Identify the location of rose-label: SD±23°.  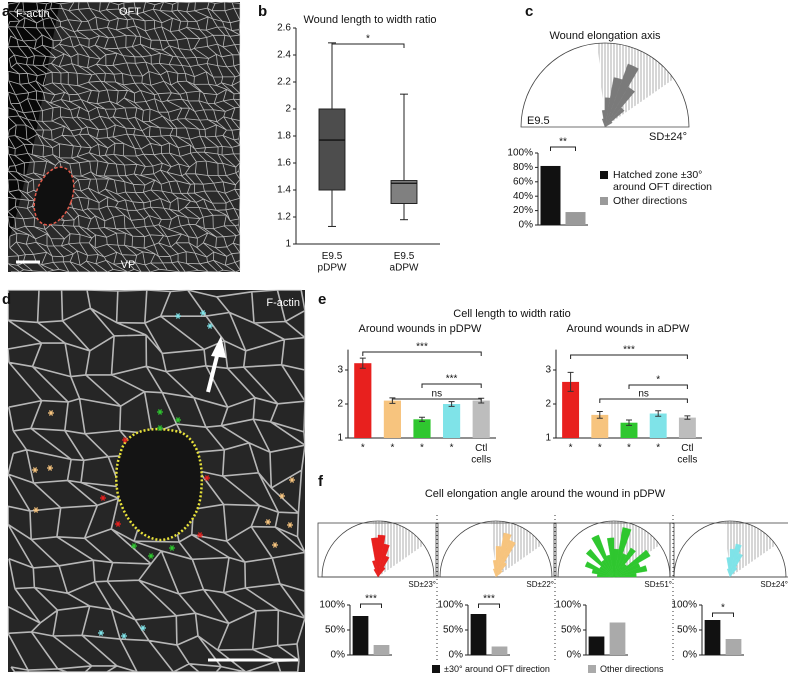
(422, 584).